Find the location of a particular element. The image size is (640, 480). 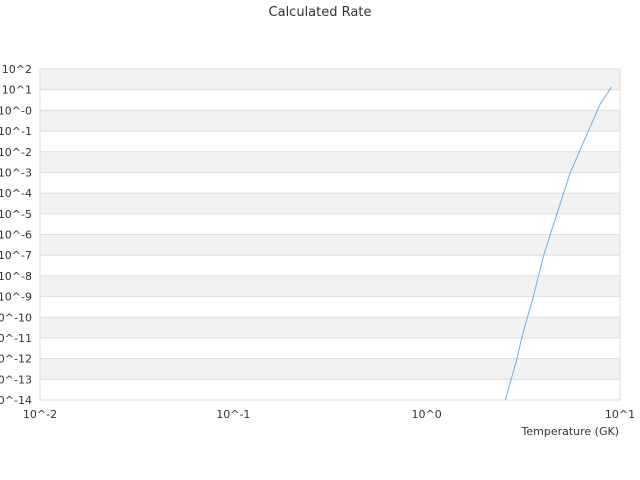

y-tick-label: 10^-12 is located at coordinates (16, 359).